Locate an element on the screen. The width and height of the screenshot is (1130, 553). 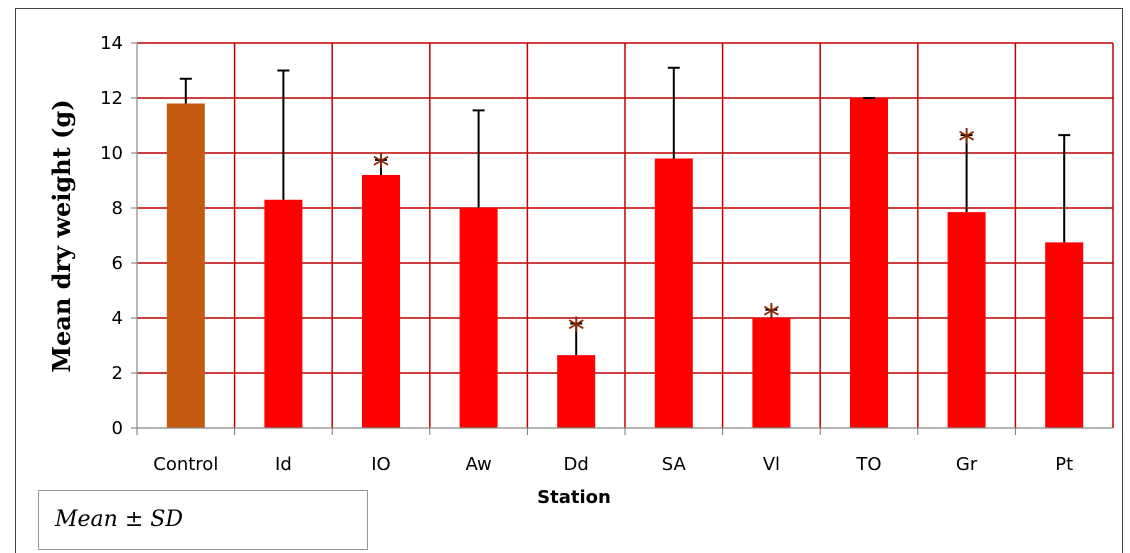
x-axis-label: Station is located at coordinates (574, 497).